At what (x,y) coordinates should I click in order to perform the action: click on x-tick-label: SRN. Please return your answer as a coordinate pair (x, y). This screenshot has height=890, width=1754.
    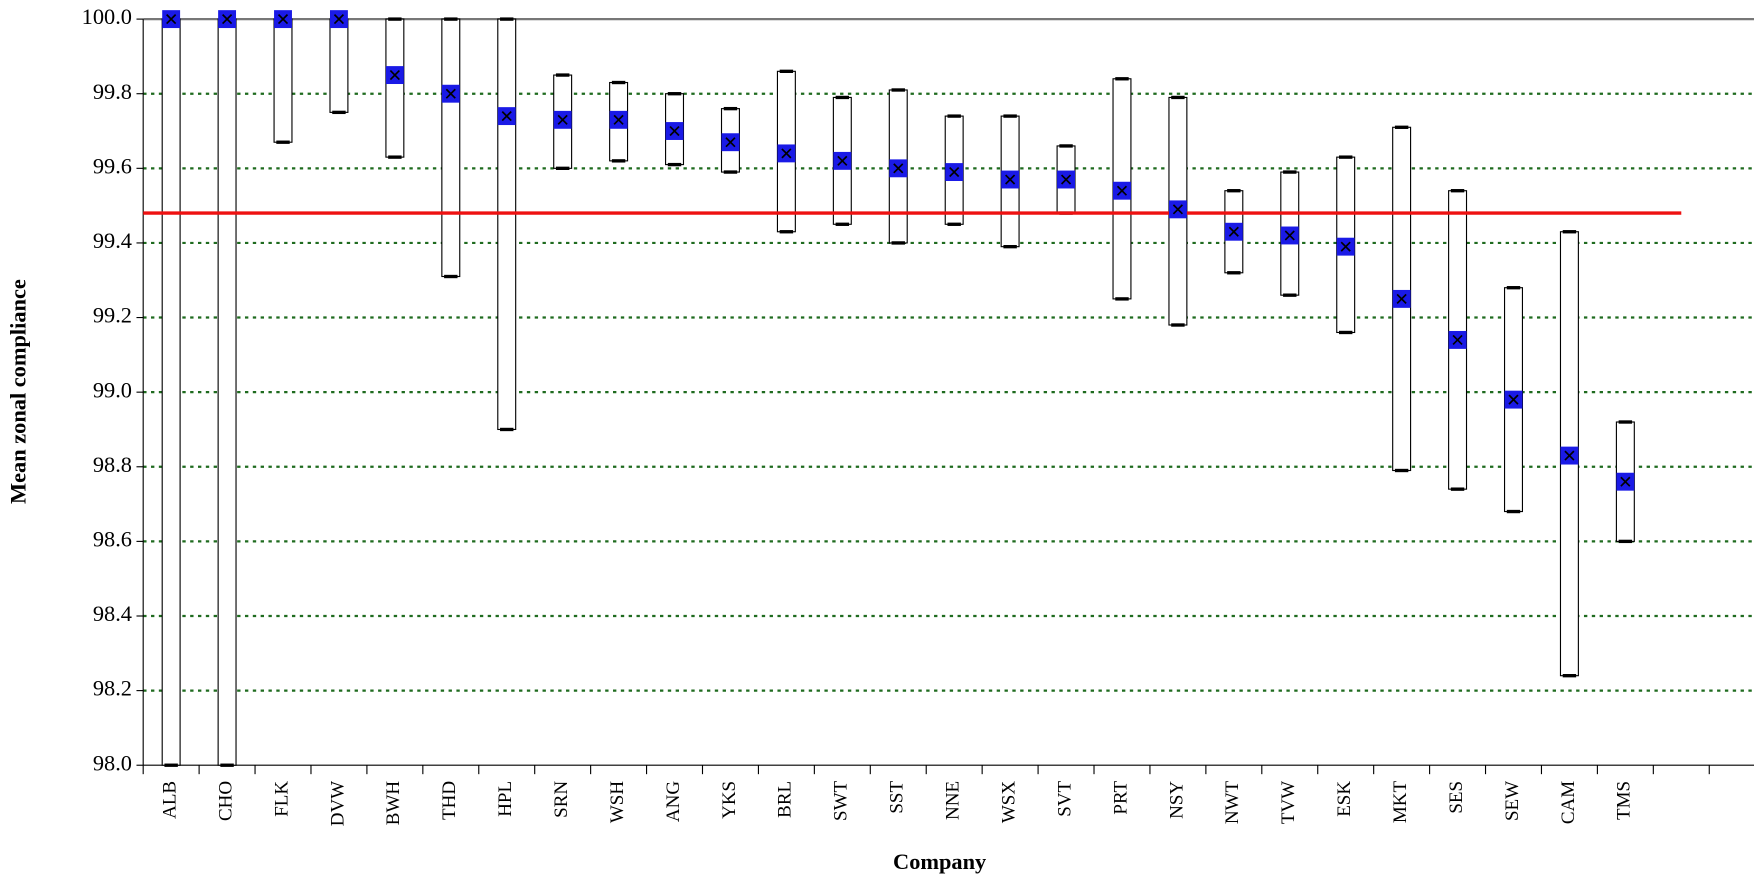
    Looking at the image, I should click on (561, 799).